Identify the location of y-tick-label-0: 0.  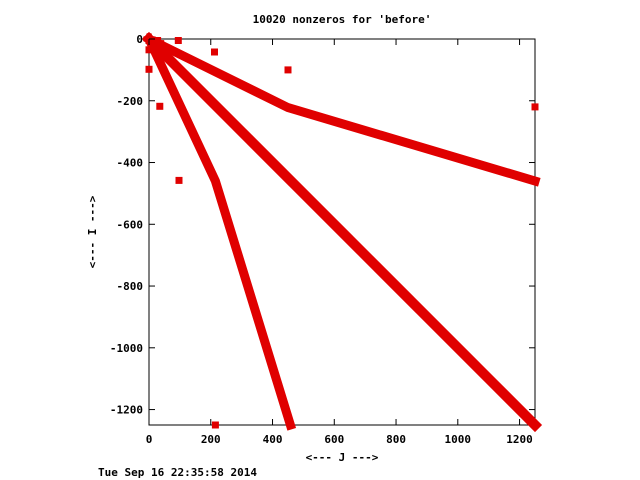
(139, 39).